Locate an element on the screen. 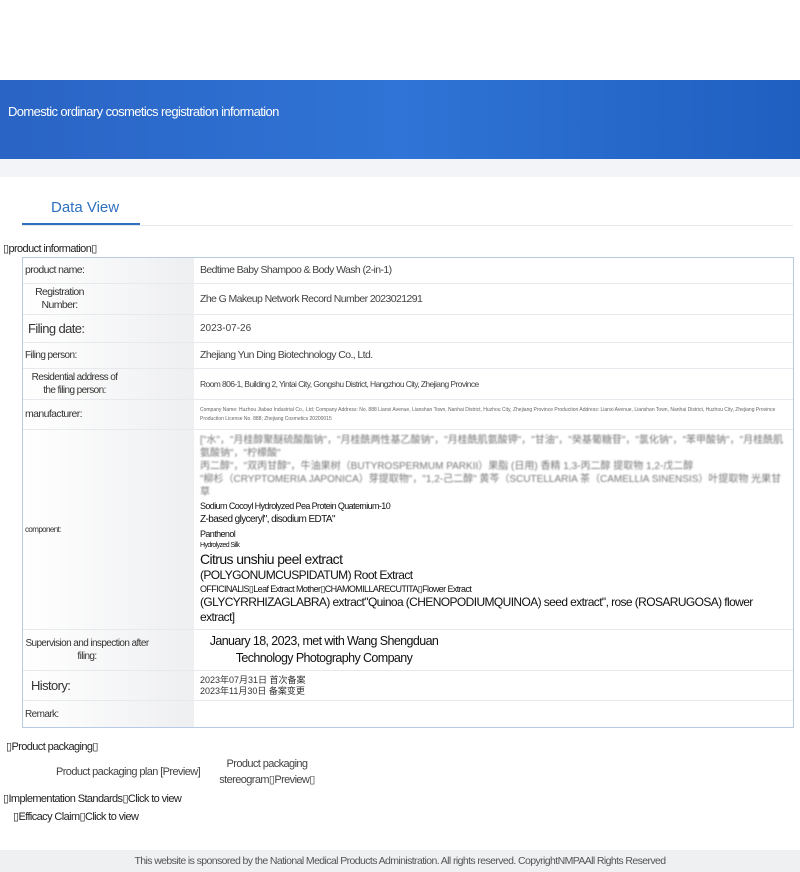 The width and height of the screenshot is (800, 872). implementation-standards-link: ▯Implementation Standards▯Click to view is located at coordinates (92, 799).